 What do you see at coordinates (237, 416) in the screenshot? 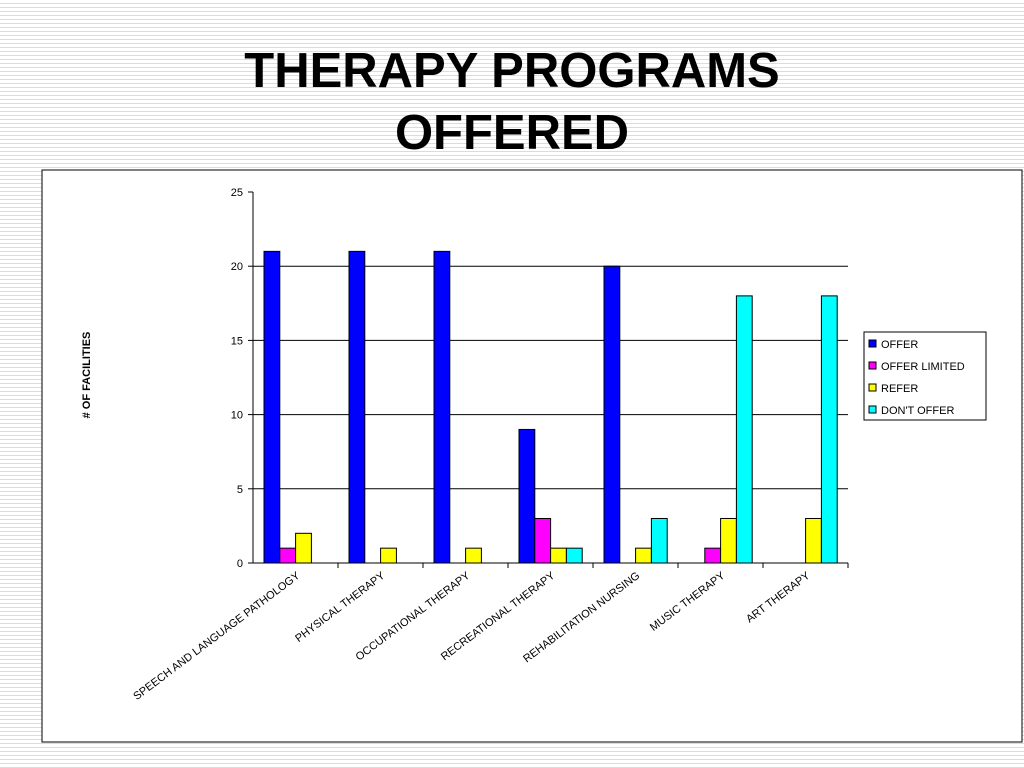
I see `y-tick-label: 10` at bounding box center [237, 416].